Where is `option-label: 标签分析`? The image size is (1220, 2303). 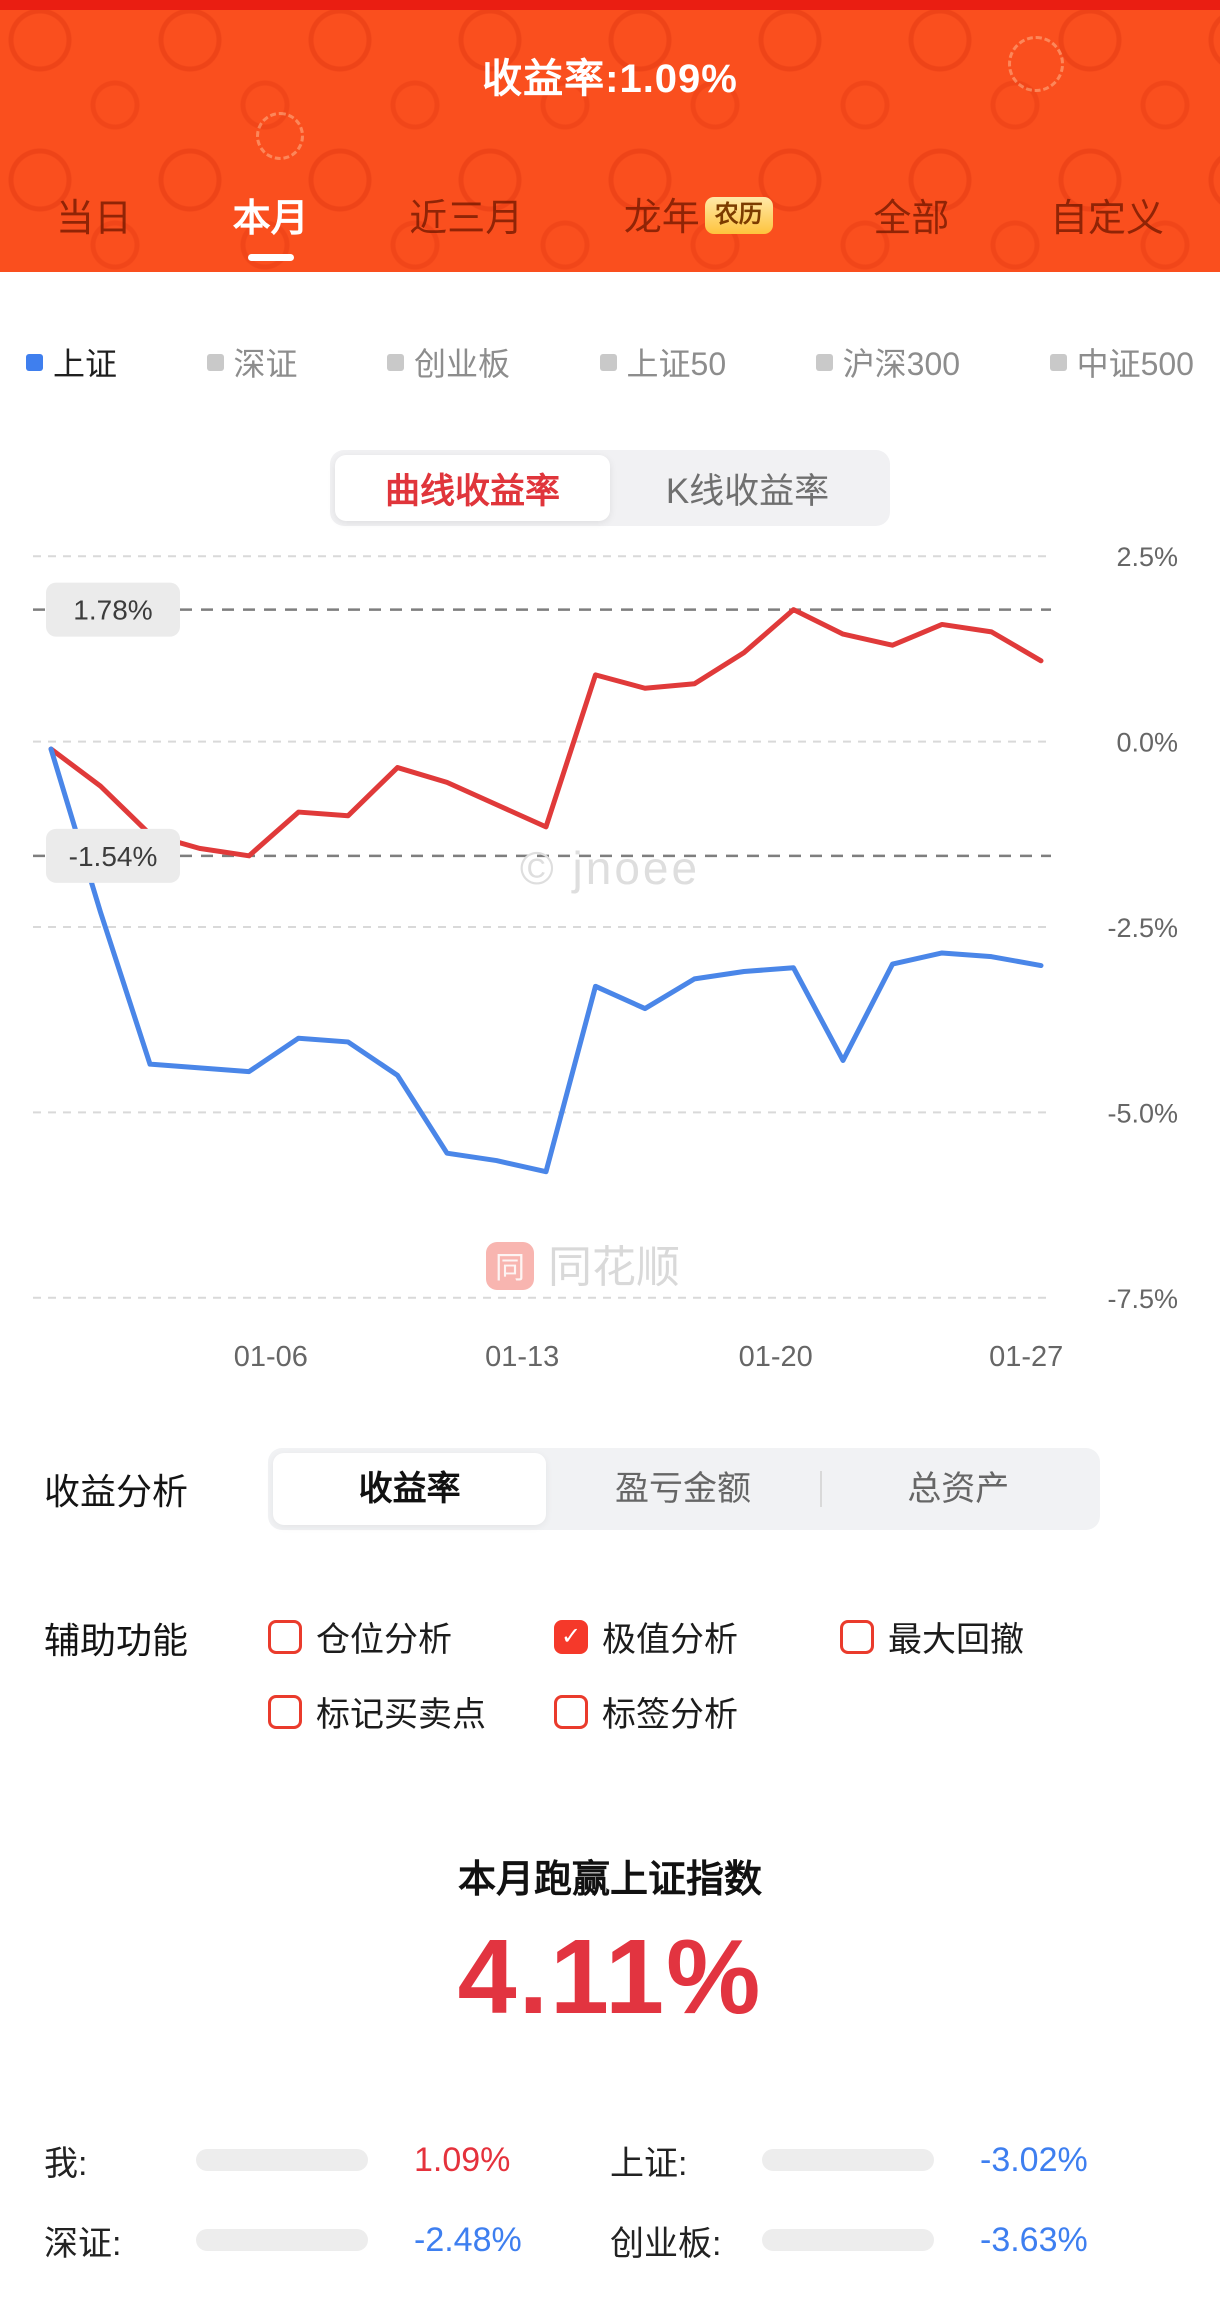 option-label: 标签分析 is located at coordinates (670, 1715).